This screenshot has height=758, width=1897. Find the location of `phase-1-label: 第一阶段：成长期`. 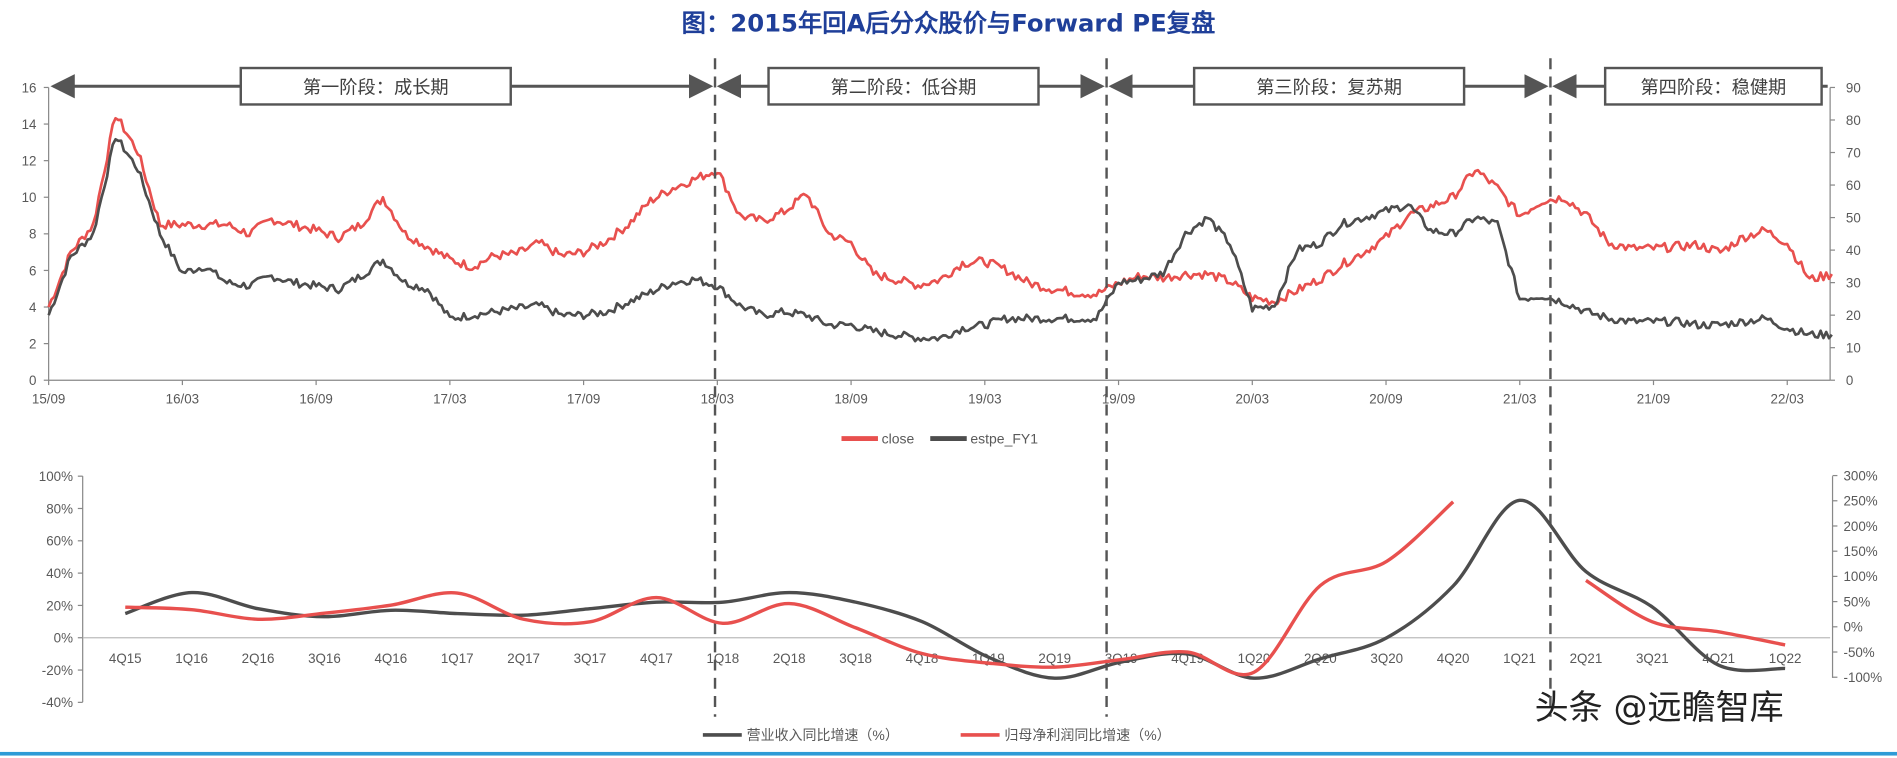

phase-1-label: 第一阶段：成长期 is located at coordinates (376, 88).